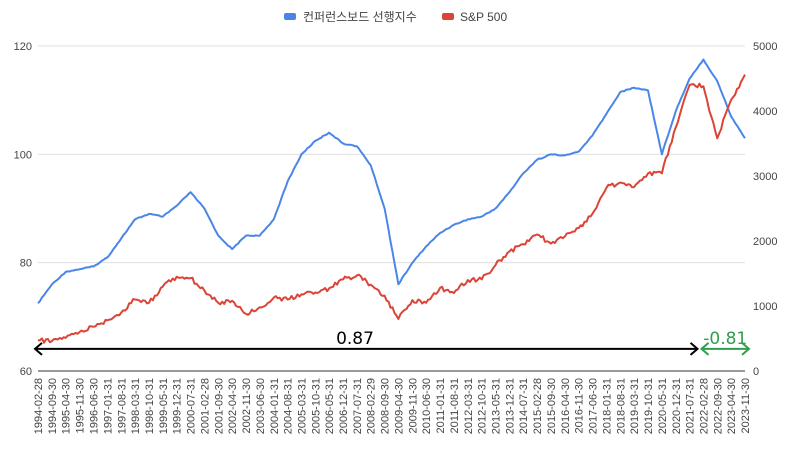 This screenshot has width=788, height=450. I want to click on x-tick-label: 1995-11-30, so click(81, 405).